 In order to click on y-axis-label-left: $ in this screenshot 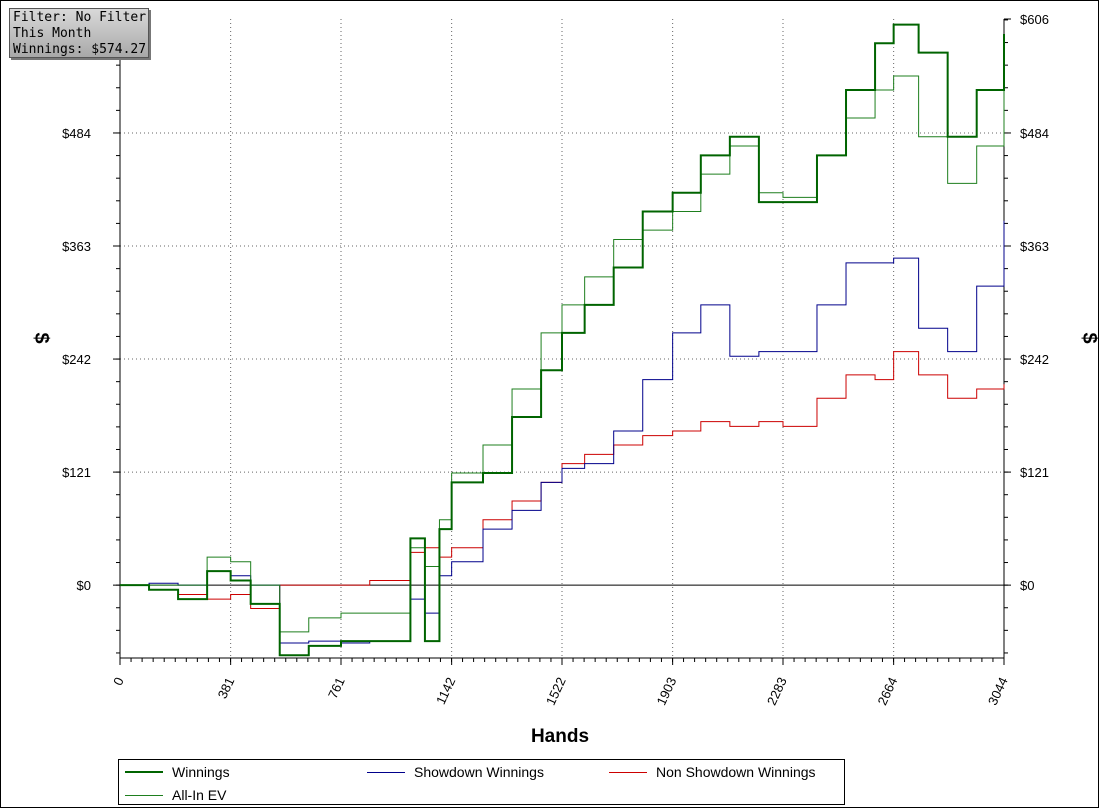, I will do `click(41, 337)`.